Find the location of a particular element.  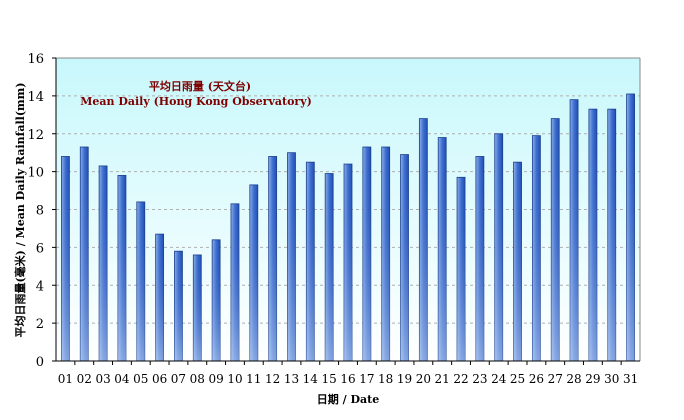

x-tick: 19 is located at coordinates (404, 379).